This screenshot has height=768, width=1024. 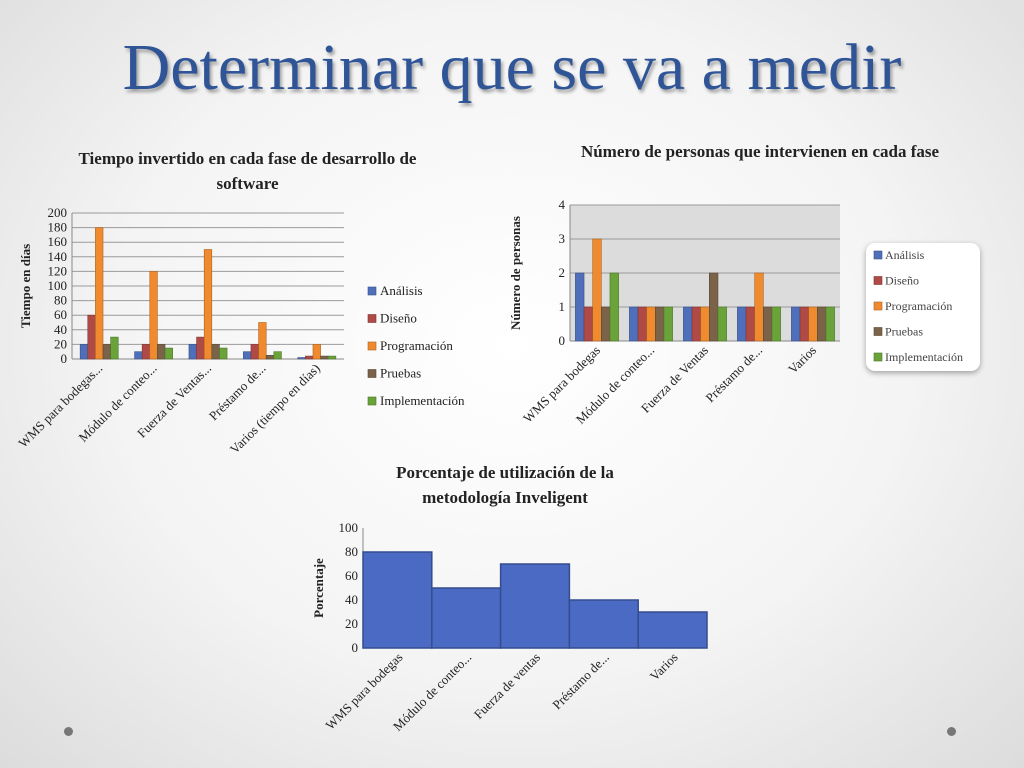 I want to click on y-axis-title: Tiempo en días, so click(x=25, y=286).